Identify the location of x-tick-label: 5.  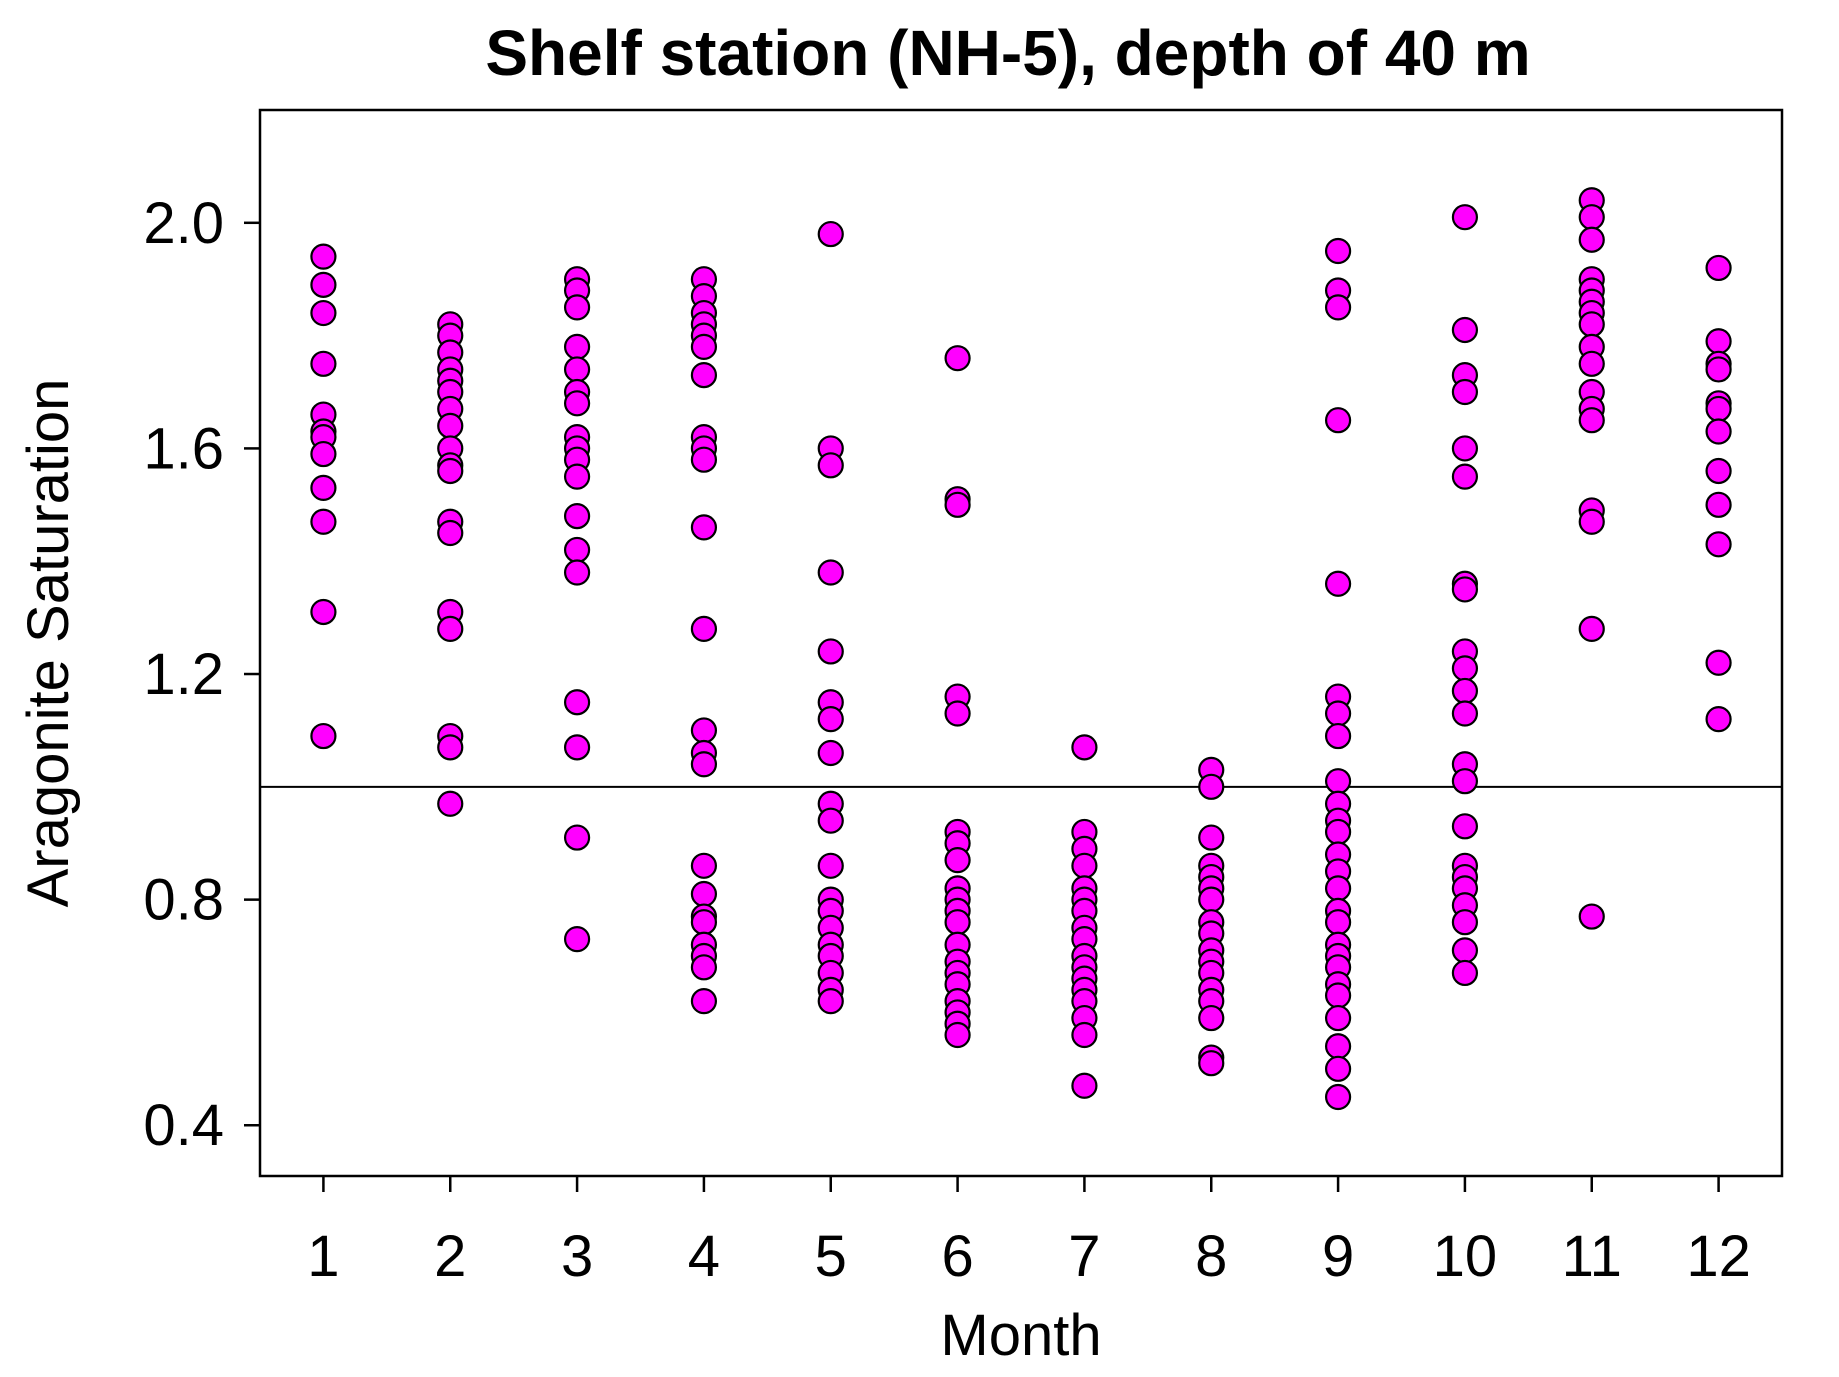
(831, 1256).